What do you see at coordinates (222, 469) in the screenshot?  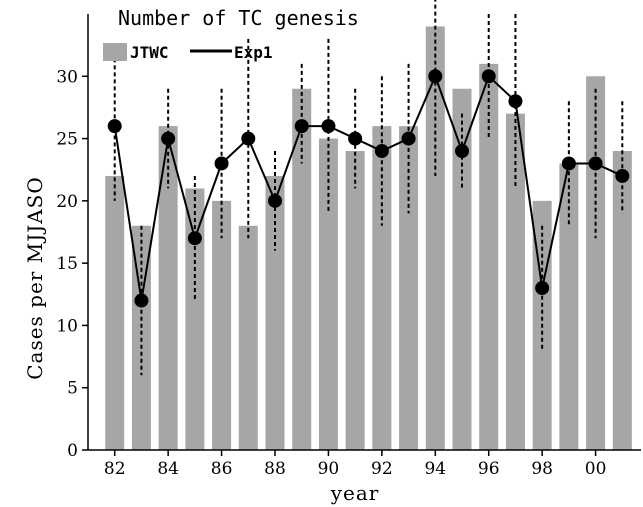 I see `x-tick-label: 86` at bounding box center [222, 469].